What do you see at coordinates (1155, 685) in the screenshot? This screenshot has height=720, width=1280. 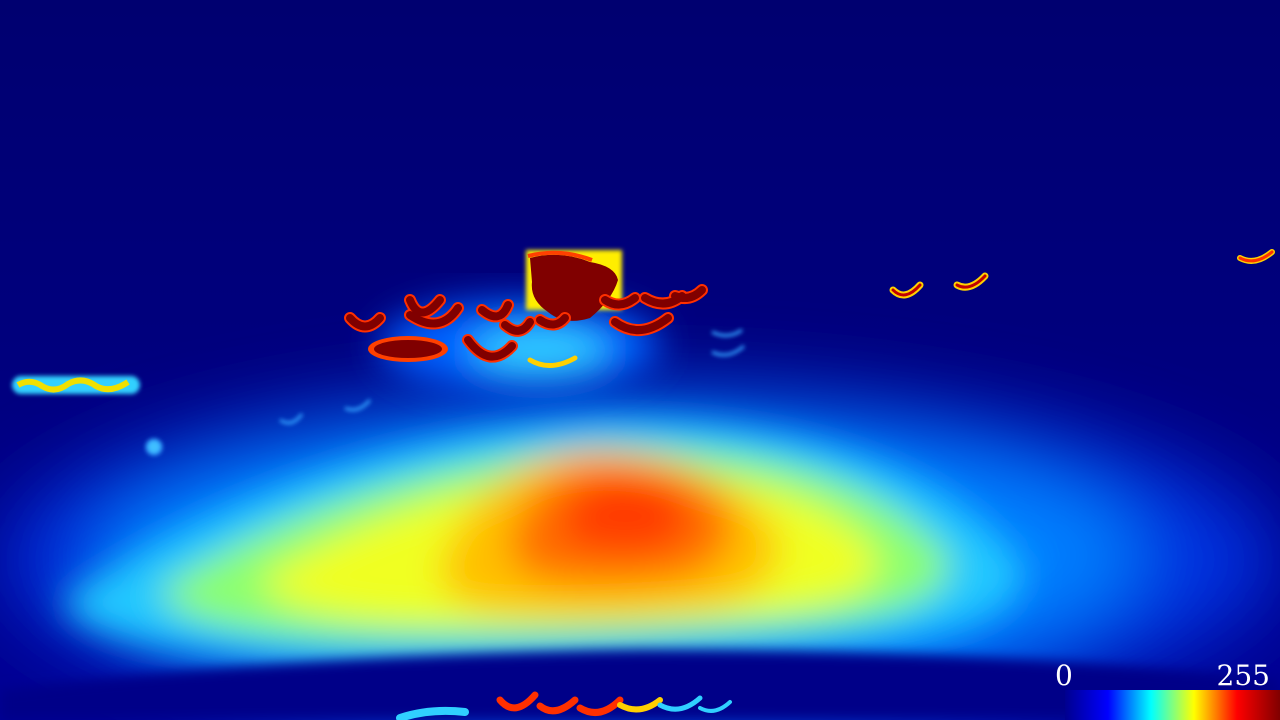 I see `colorbar-legend: 0 255` at bounding box center [1155, 685].